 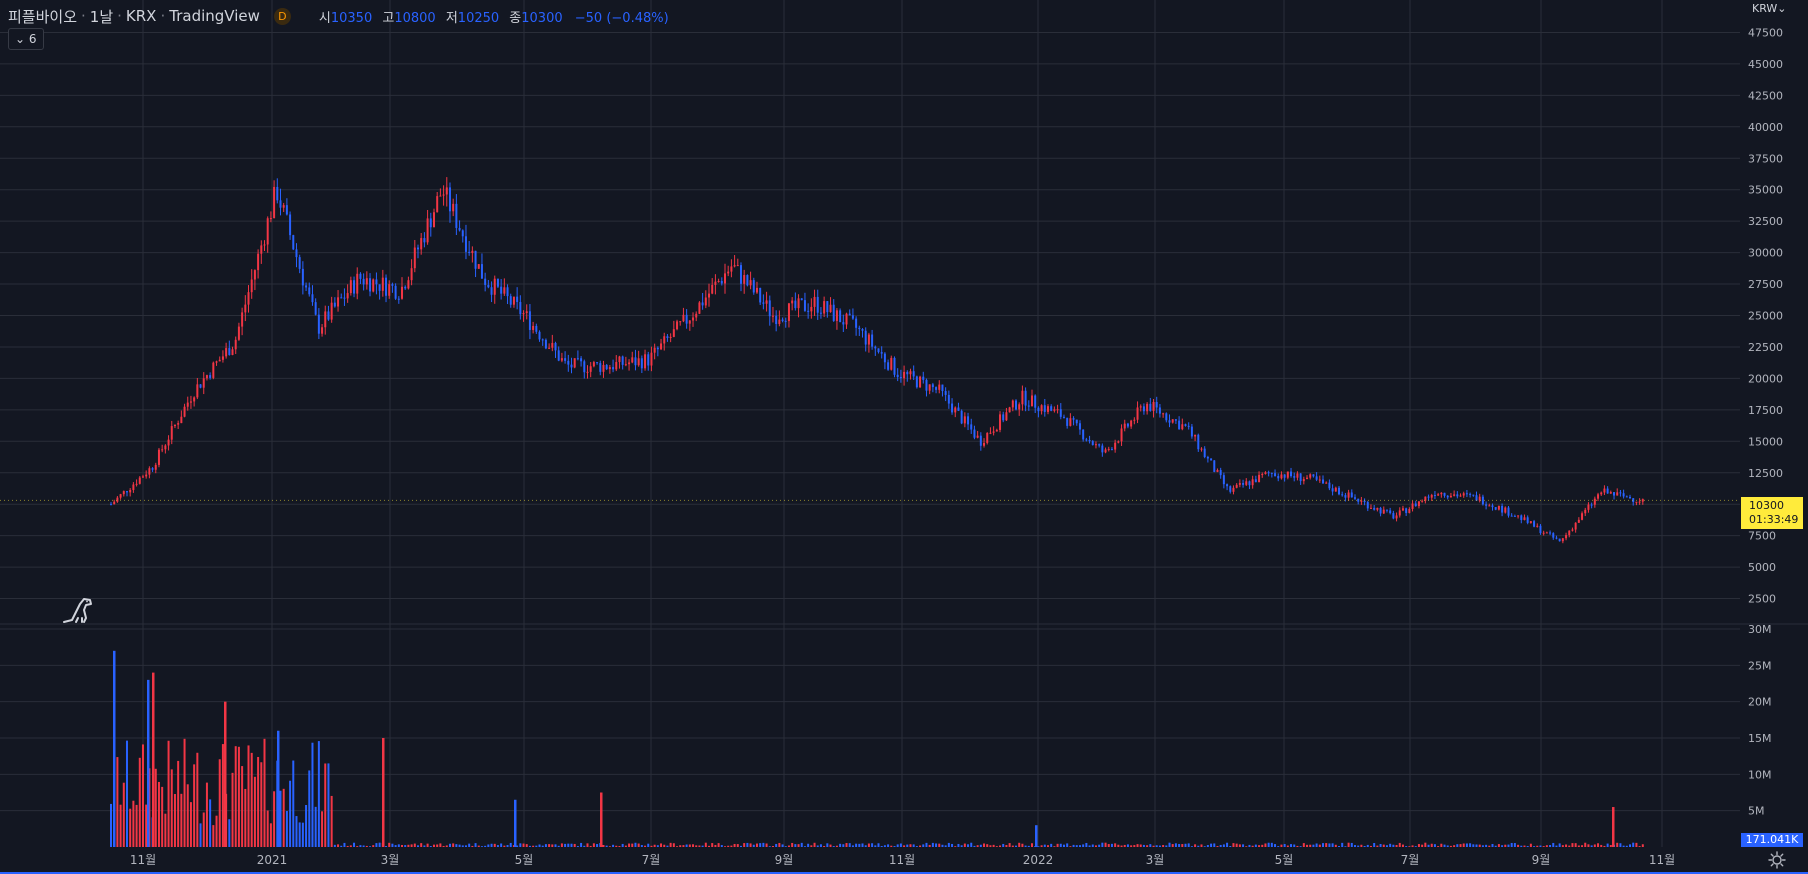 I want to click on indicators-collapse-button: ⌄ 6, so click(x=26, y=39).